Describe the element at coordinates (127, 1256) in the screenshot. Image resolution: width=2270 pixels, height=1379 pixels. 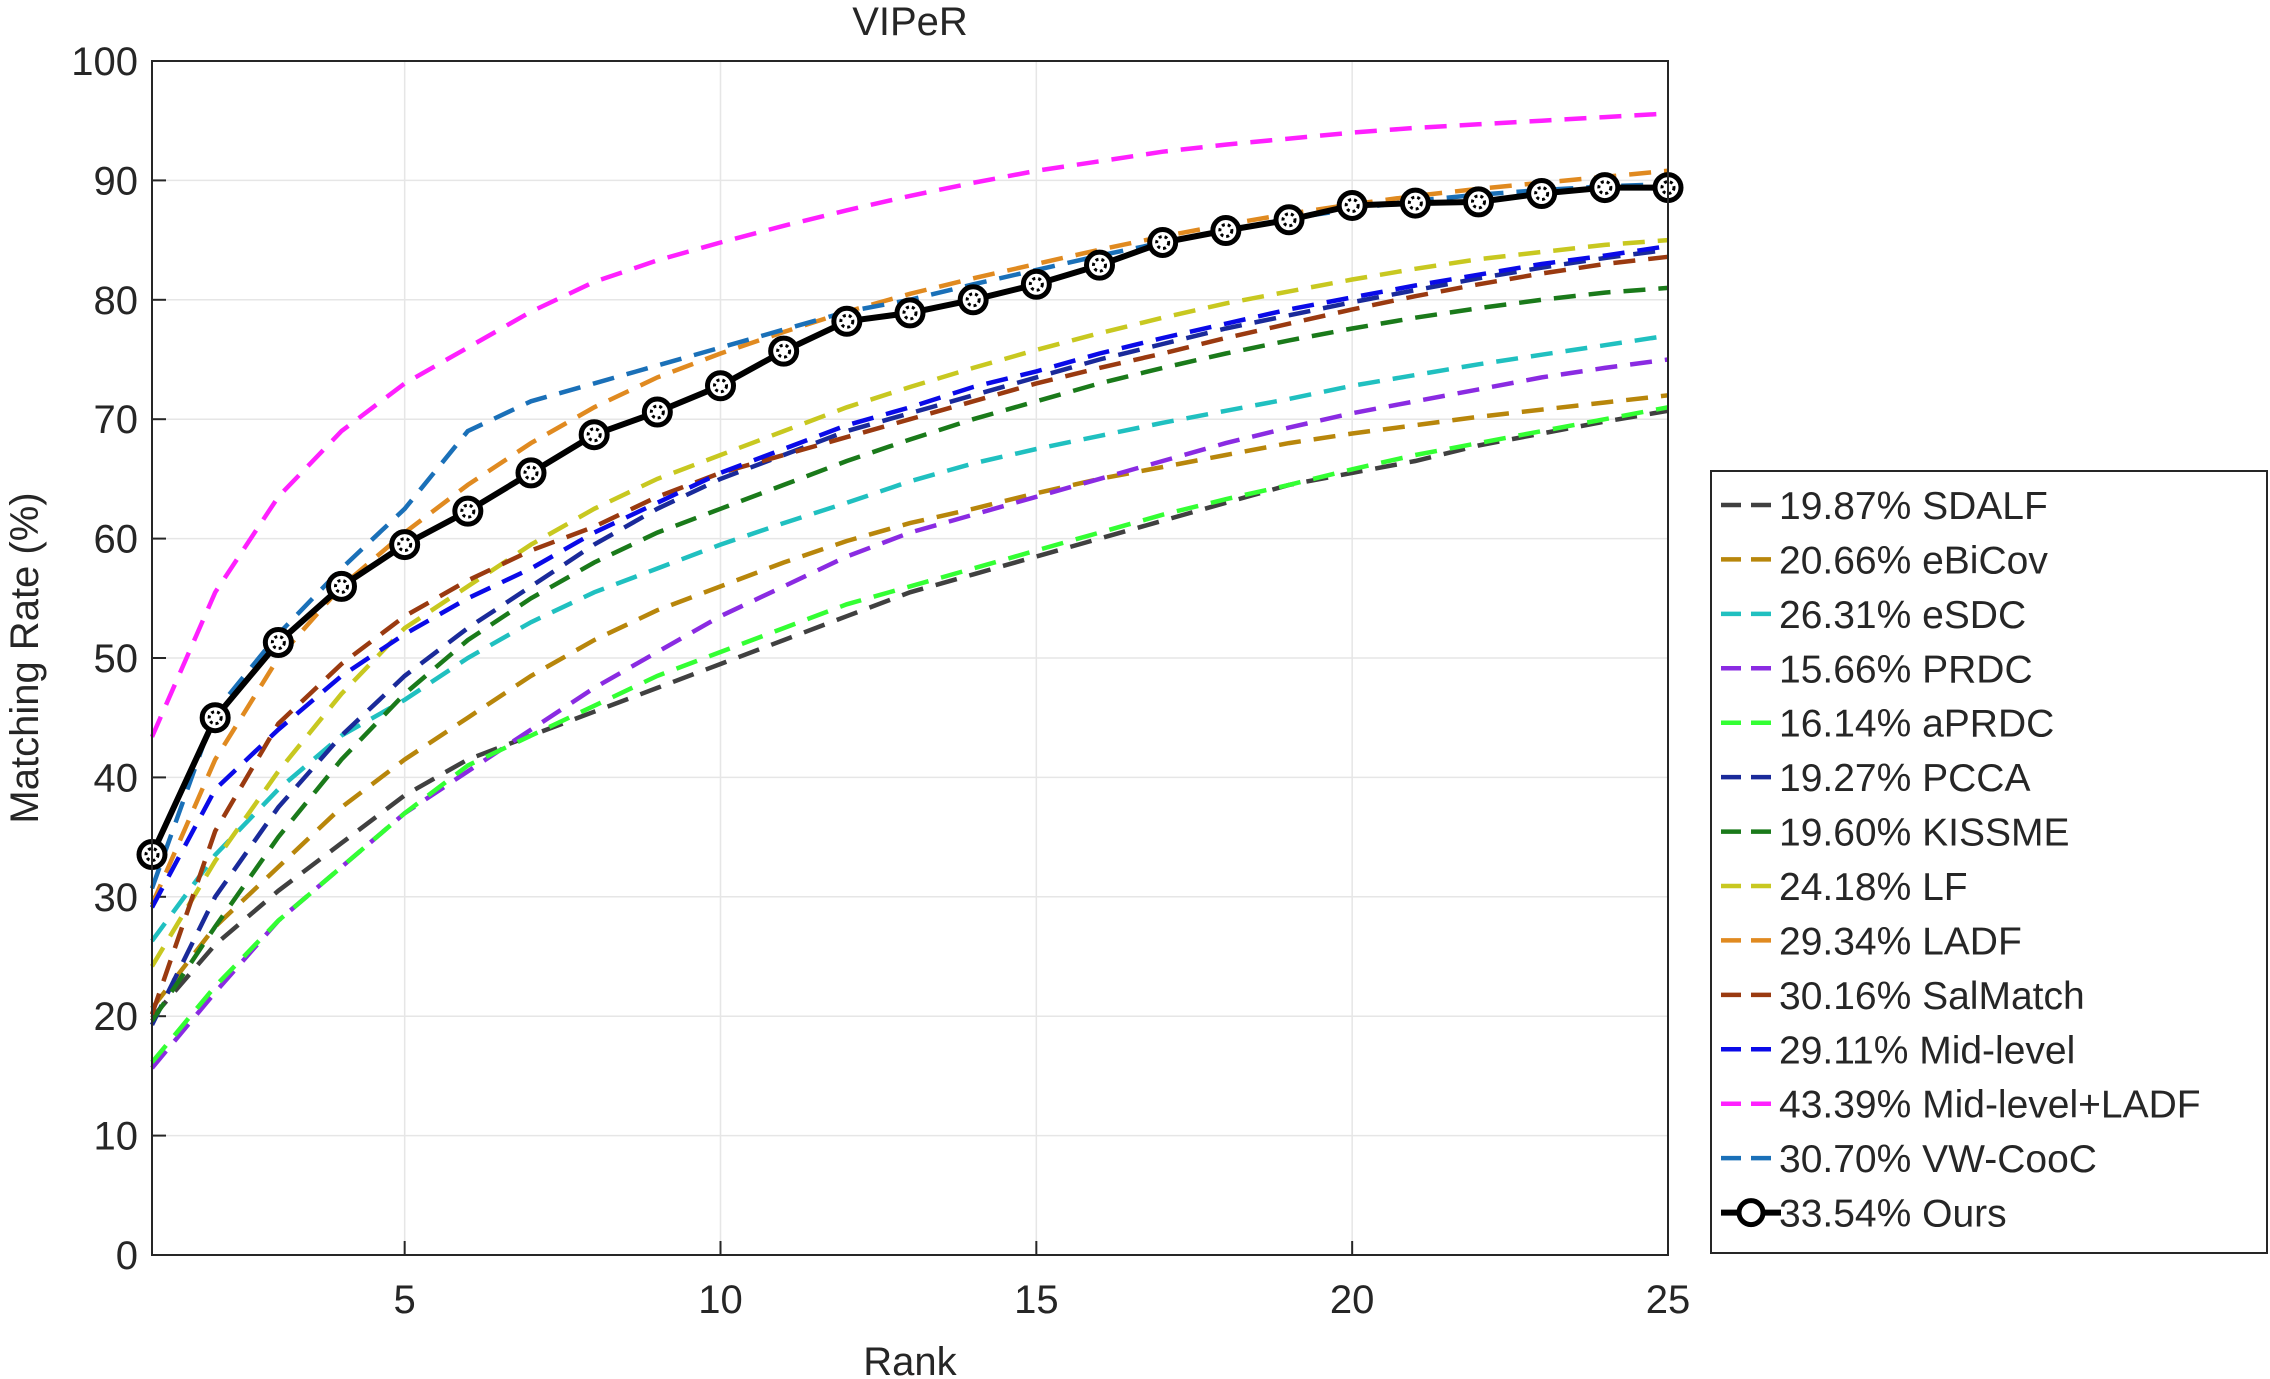
I see `y-tick-label: 0` at that location.